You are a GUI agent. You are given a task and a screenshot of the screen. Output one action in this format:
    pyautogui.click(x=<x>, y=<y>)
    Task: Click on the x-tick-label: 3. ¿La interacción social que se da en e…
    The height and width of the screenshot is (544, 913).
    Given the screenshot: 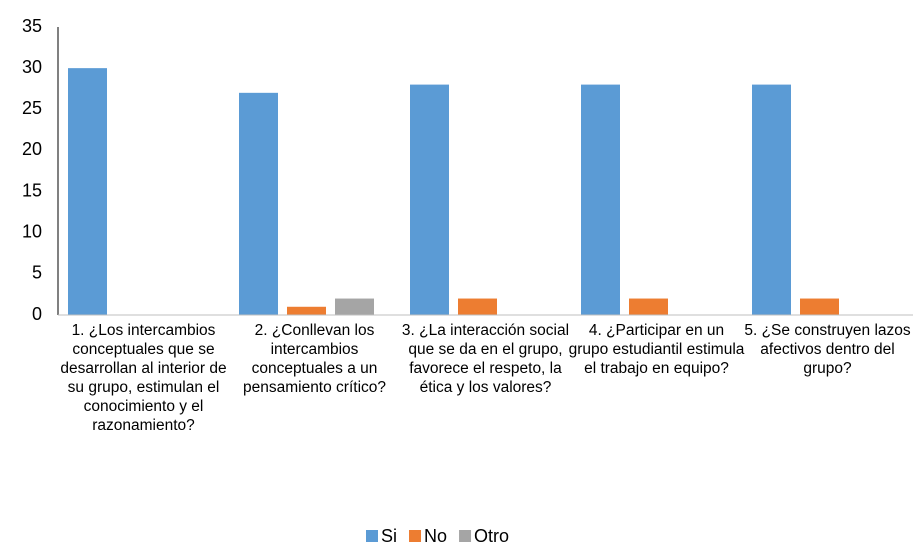 What is the action you would take?
    pyautogui.click(x=485, y=359)
    